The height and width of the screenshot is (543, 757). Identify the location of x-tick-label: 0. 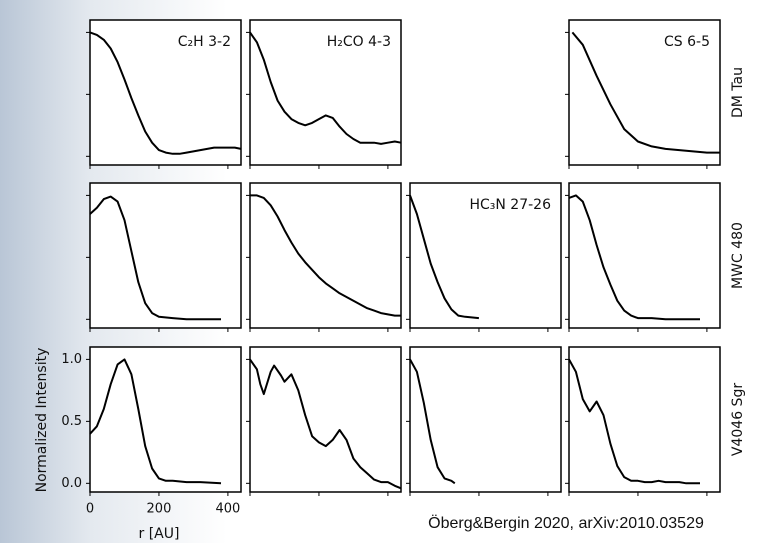
(90, 509).